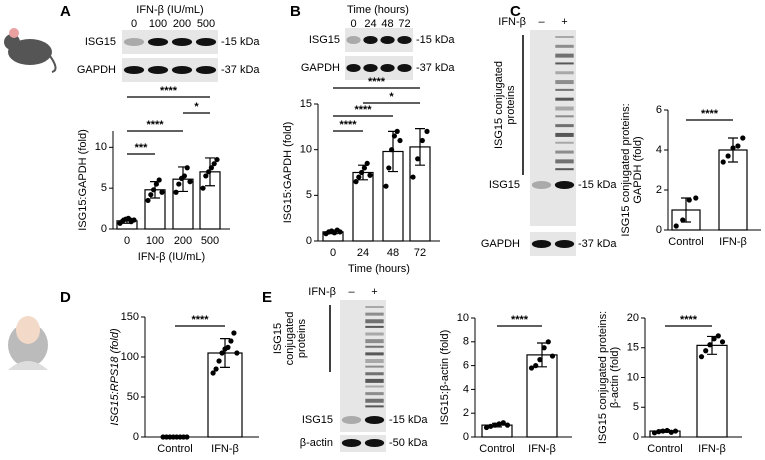 Image resolution: width=765 pixels, height=460 pixels. Describe the element at coordinates (133, 397) in the screenshot. I see `y-tick-label: 50` at that location.